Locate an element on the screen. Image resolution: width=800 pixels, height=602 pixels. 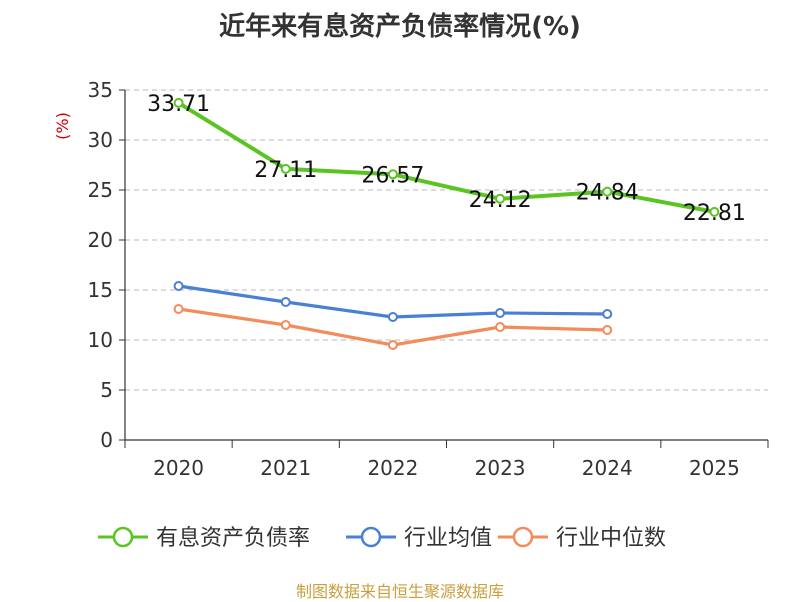
chart-title: 近年来有息资产负债率情况(%) is located at coordinates (400, 27).